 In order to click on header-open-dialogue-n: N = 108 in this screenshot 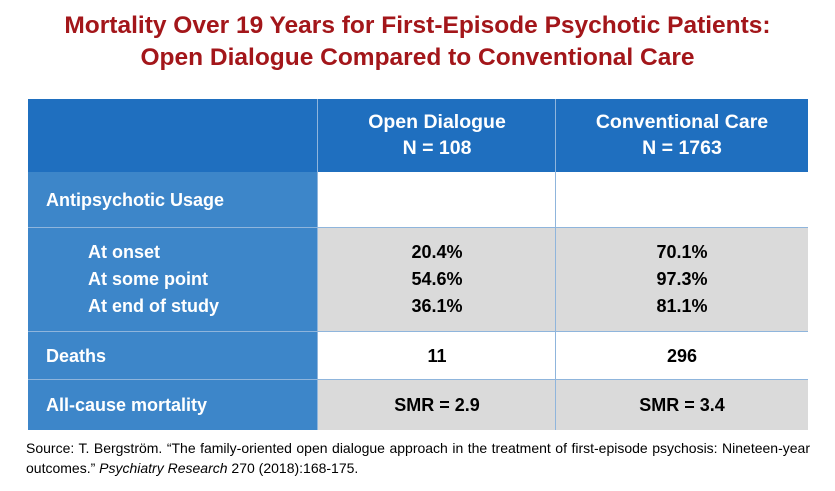, I will do `click(437, 148)`.